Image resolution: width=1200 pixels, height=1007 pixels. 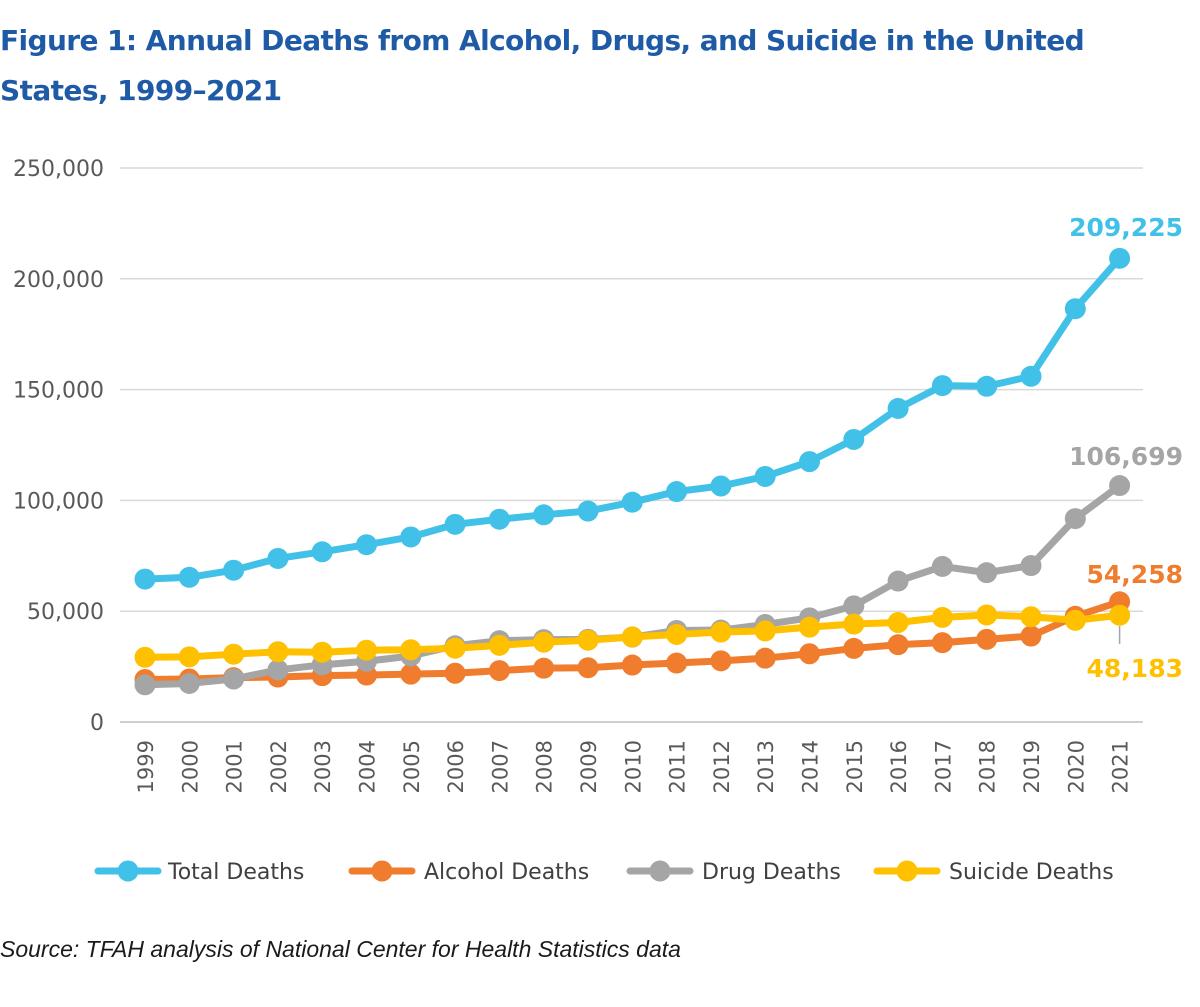 What do you see at coordinates (1126, 456) in the screenshot?
I see `end-label-drug-deaths: 106,699` at bounding box center [1126, 456].